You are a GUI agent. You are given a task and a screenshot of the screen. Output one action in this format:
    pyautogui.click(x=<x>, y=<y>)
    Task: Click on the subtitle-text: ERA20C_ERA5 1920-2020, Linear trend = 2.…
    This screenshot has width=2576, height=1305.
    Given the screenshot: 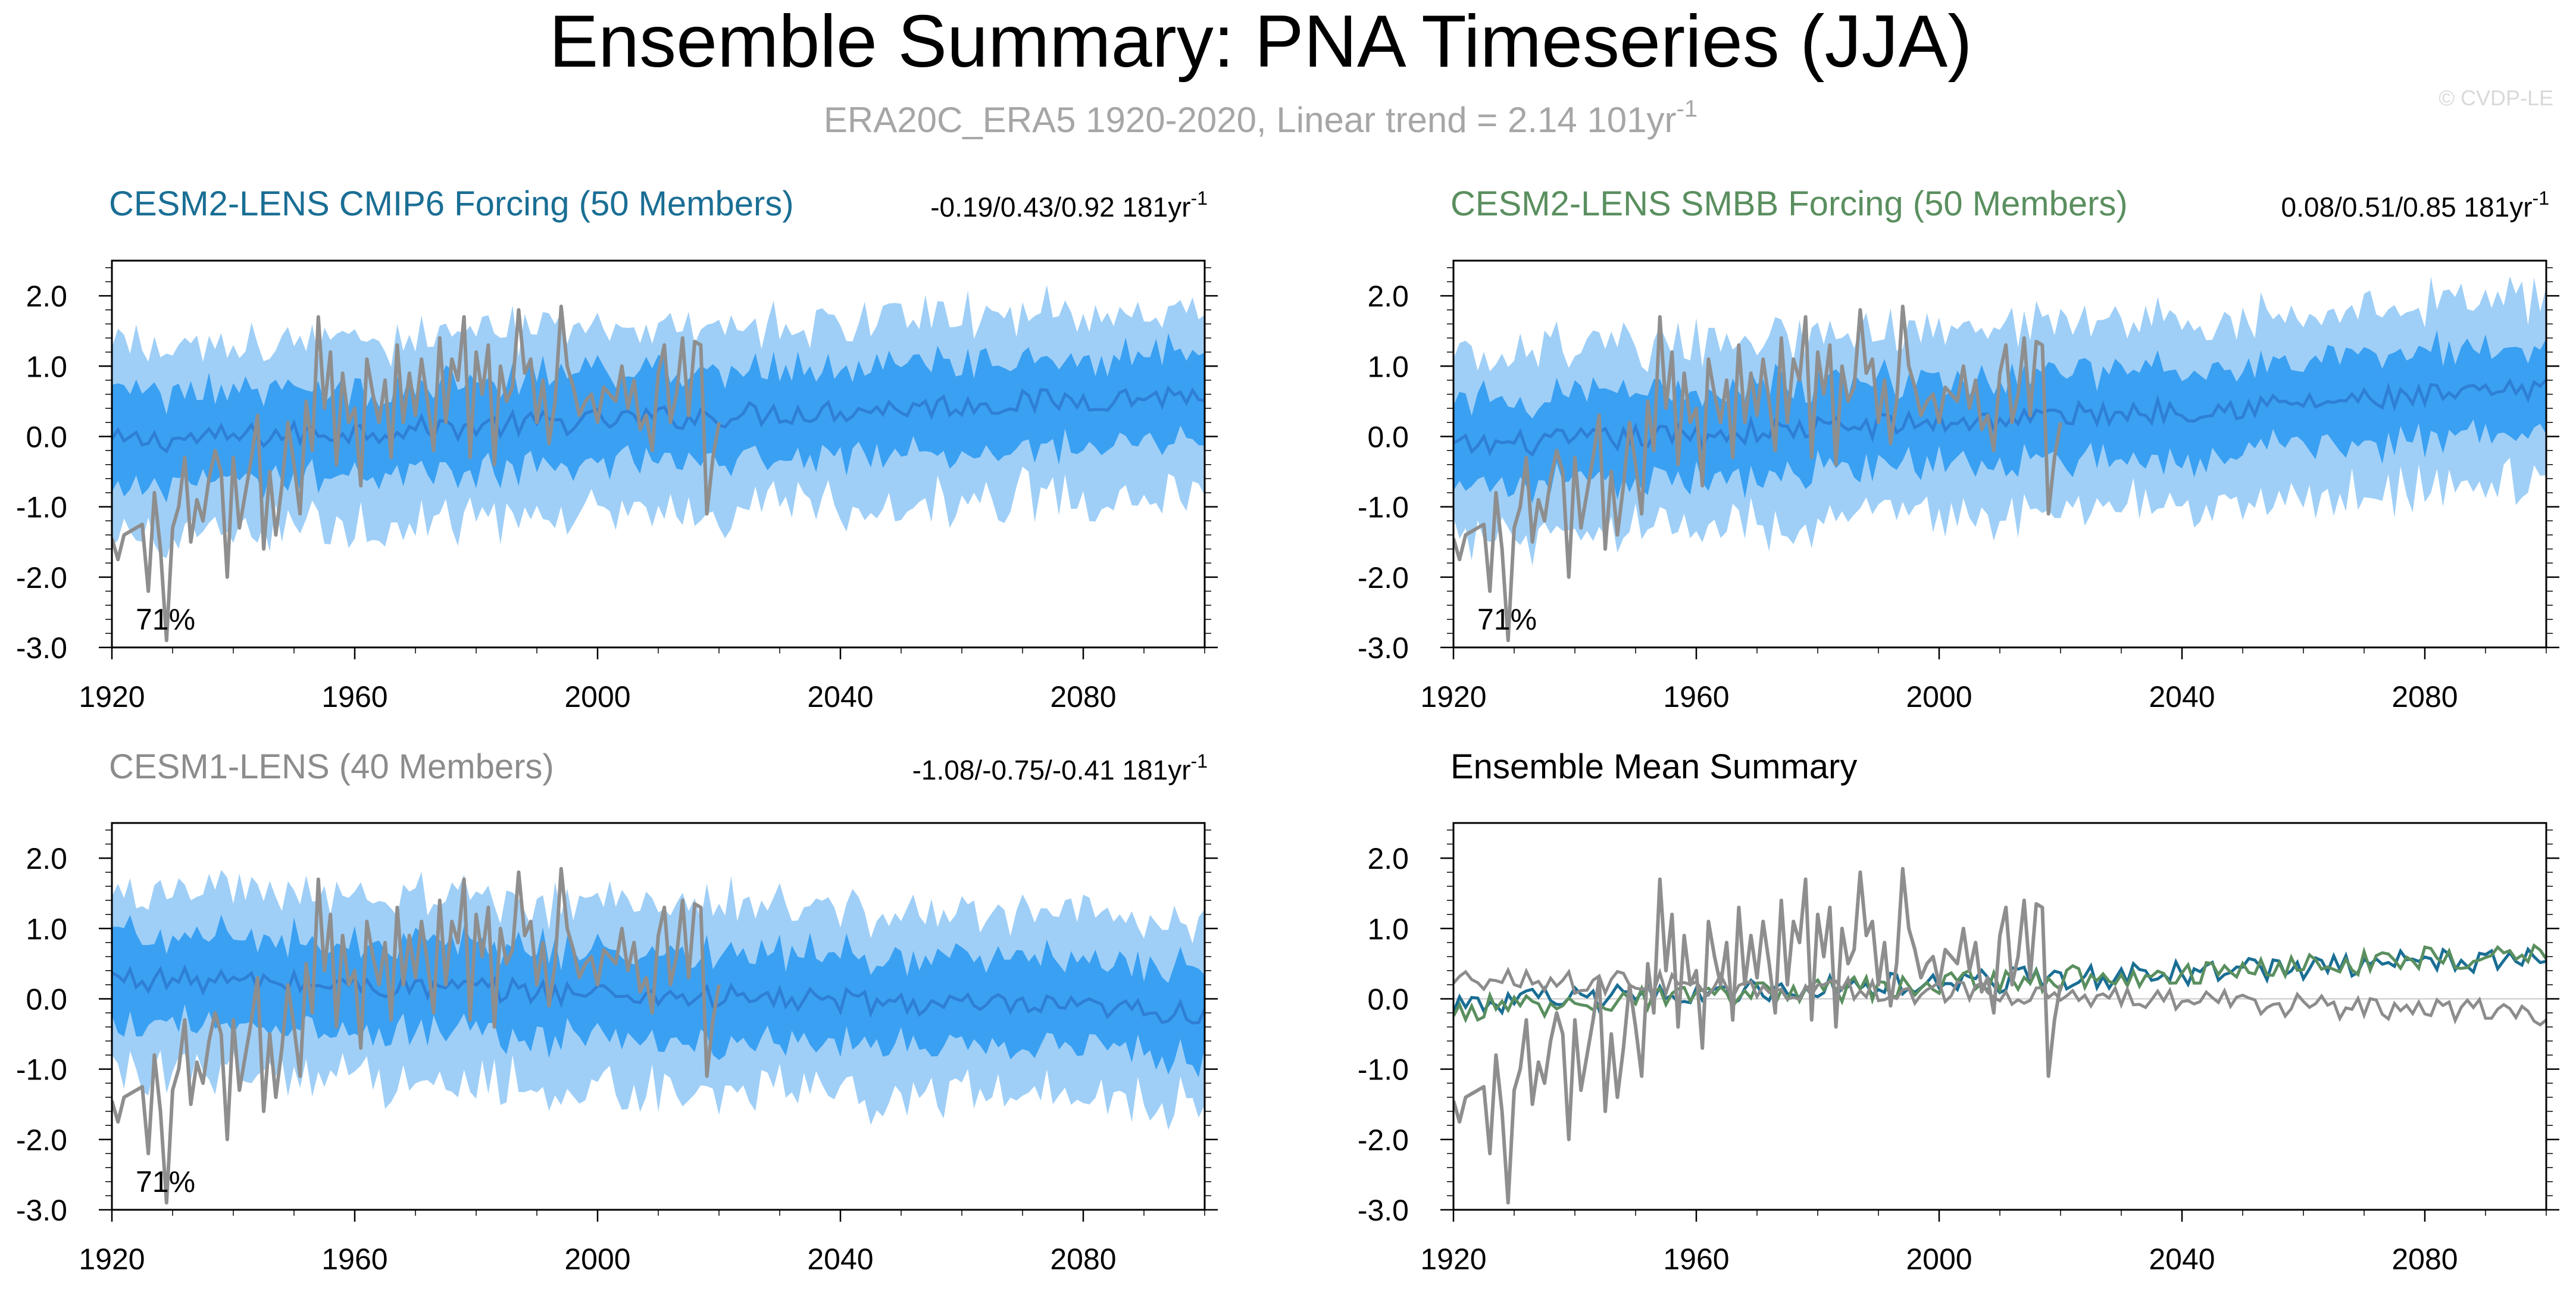 What is the action you would take?
    pyautogui.click(x=1250, y=120)
    